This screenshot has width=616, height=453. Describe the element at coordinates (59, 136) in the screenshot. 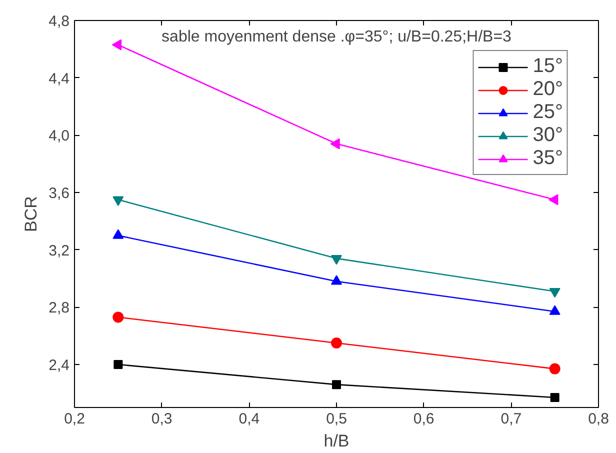

I see `y-tick-label: 4,0` at that location.